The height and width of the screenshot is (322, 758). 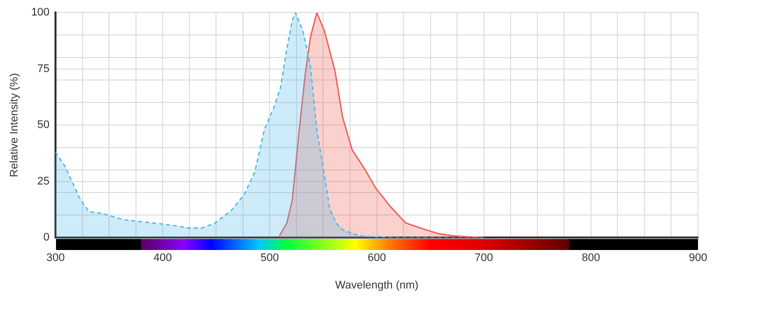 What do you see at coordinates (376, 285) in the screenshot?
I see `x-axis-title: Wavelength (nm)` at bounding box center [376, 285].